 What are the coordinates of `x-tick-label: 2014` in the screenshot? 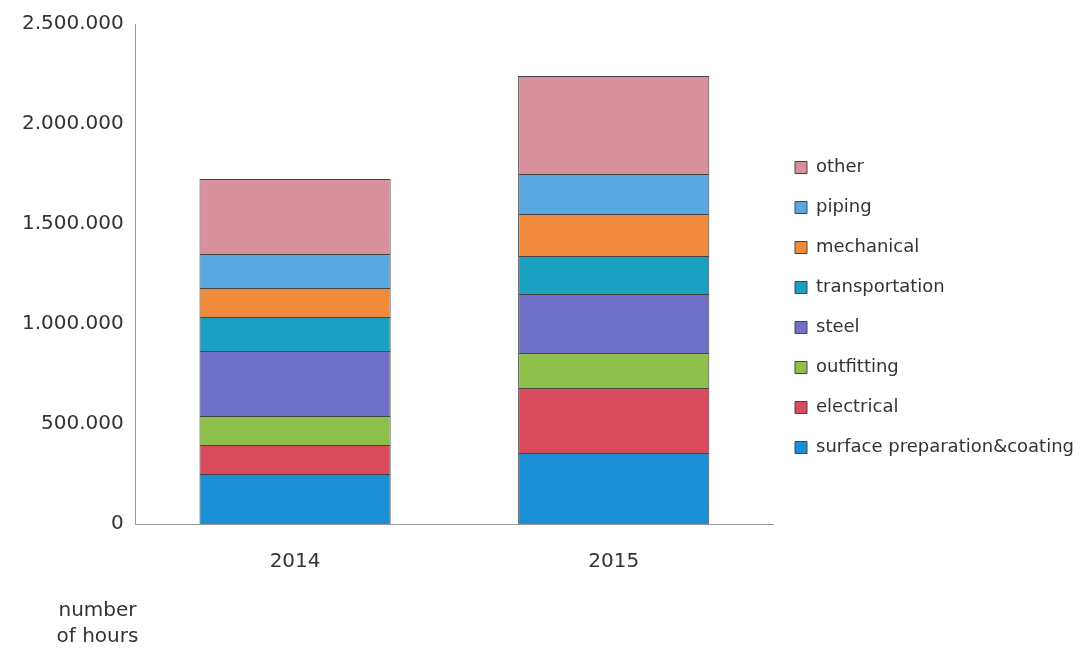 It's located at (295, 560).